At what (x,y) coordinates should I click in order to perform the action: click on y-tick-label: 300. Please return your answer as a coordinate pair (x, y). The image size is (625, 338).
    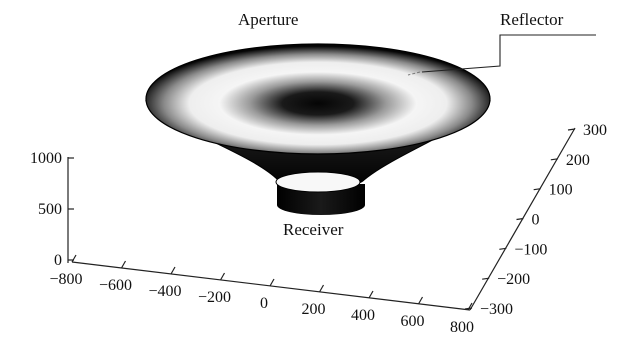
    Looking at the image, I should click on (595, 130).